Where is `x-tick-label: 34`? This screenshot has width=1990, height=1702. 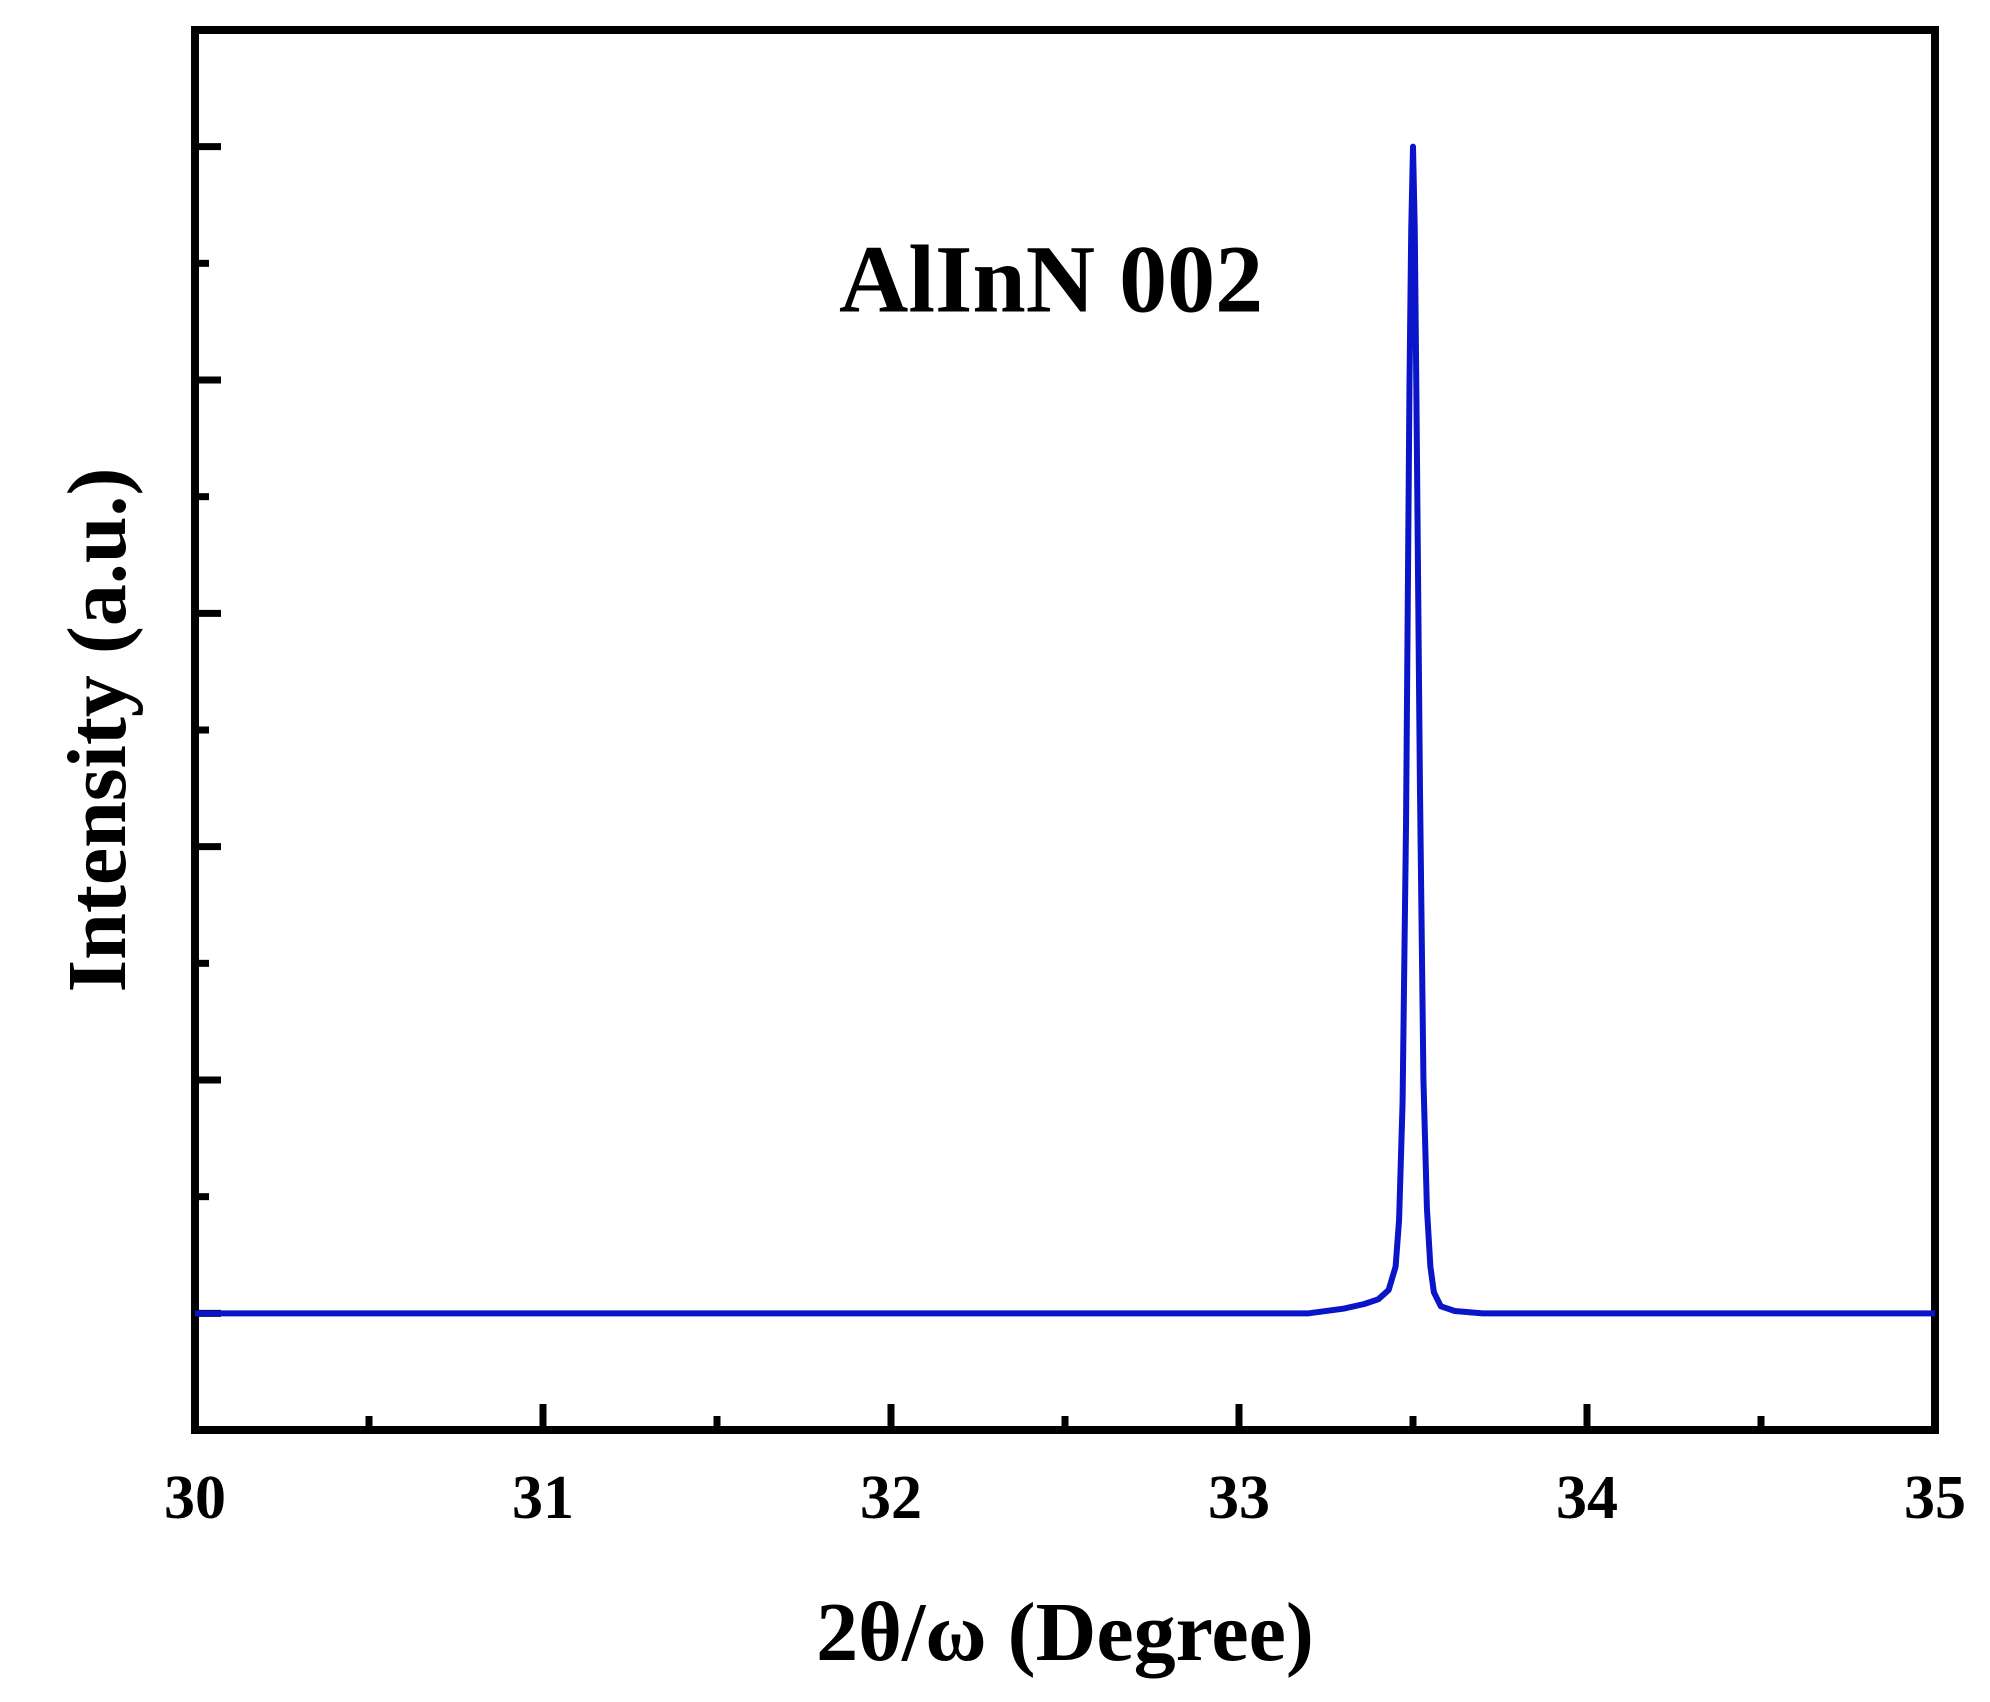
x-tick-label: 34 is located at coordinates (1587, 1498).